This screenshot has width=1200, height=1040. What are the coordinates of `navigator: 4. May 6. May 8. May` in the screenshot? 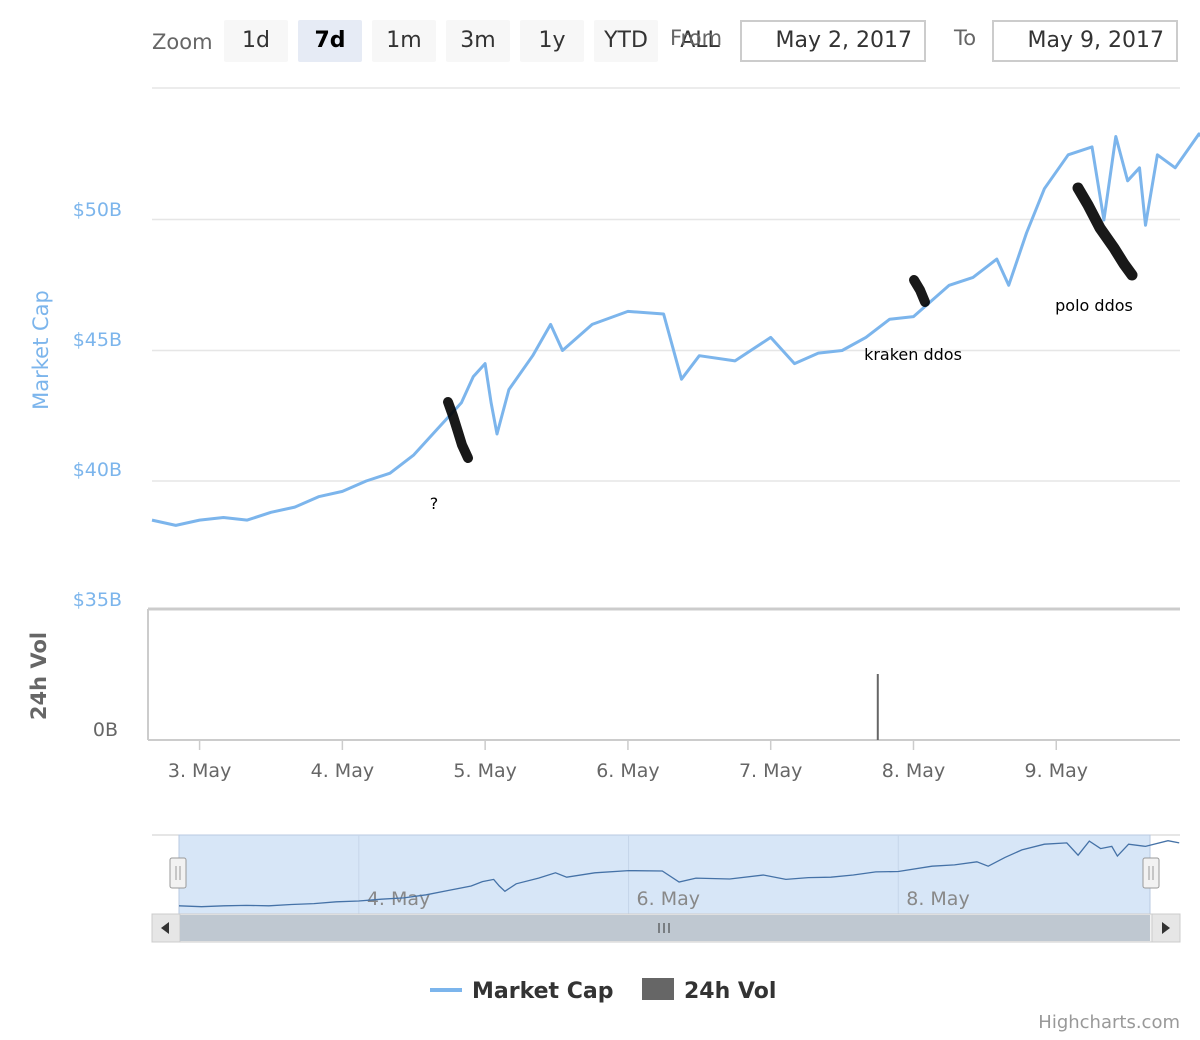 It's located at (666, 874).